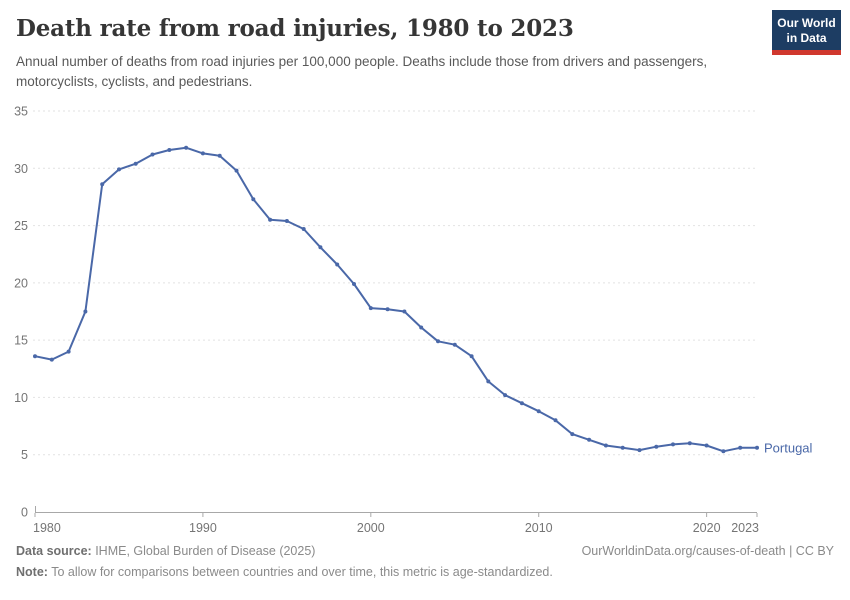  What do you see at coordinates (21, 112) in the screenshot?
I see `y-tick-label: 35` at bounding box center [21, 112].